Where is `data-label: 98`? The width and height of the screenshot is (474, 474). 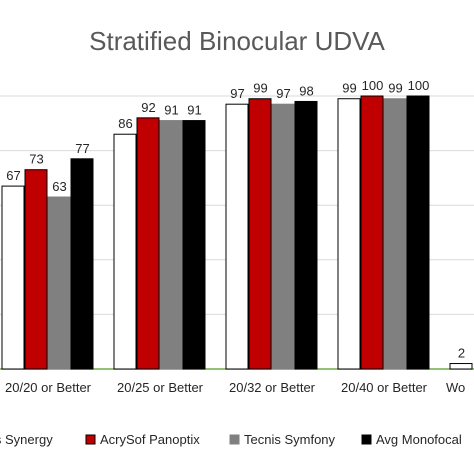
data-label: 98 is located at coordinates (306, 90).